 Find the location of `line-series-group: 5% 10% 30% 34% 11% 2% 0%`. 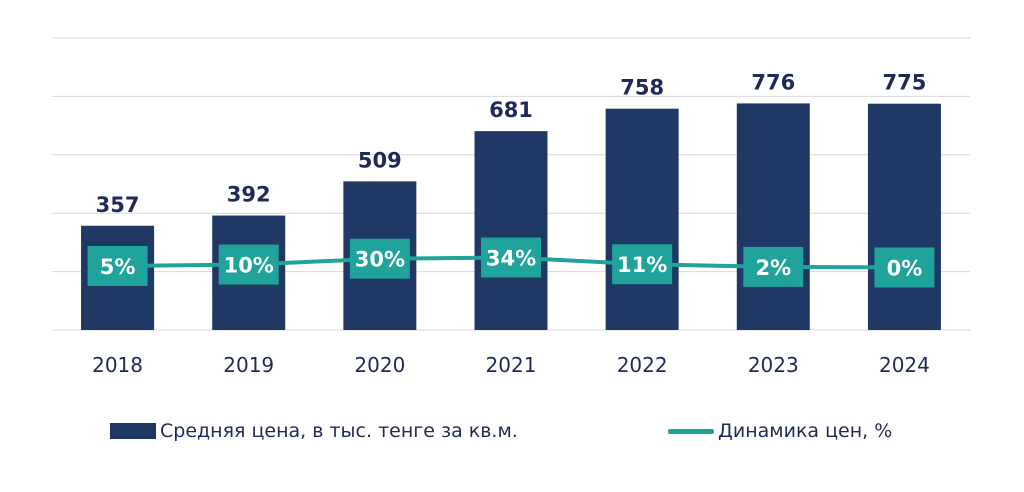

line-series-group: 5% 10% 30% 34% 11% 2% 0% is located at coordinates (511, 262).